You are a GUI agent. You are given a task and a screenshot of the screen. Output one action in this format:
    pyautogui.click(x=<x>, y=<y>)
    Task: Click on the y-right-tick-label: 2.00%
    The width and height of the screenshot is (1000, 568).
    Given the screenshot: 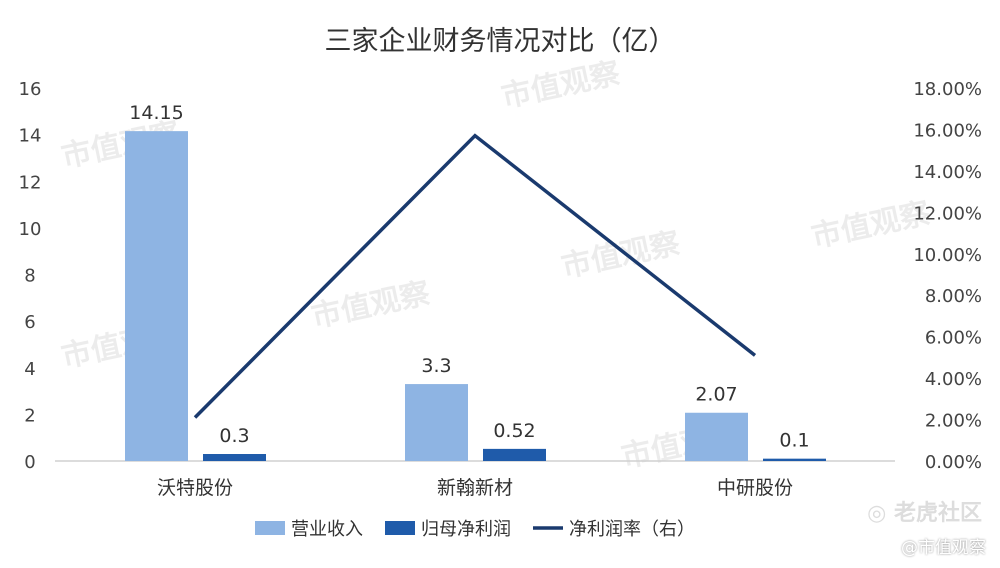 What is the action you would take?
    pyautogui.click(x=953, y=421)
    